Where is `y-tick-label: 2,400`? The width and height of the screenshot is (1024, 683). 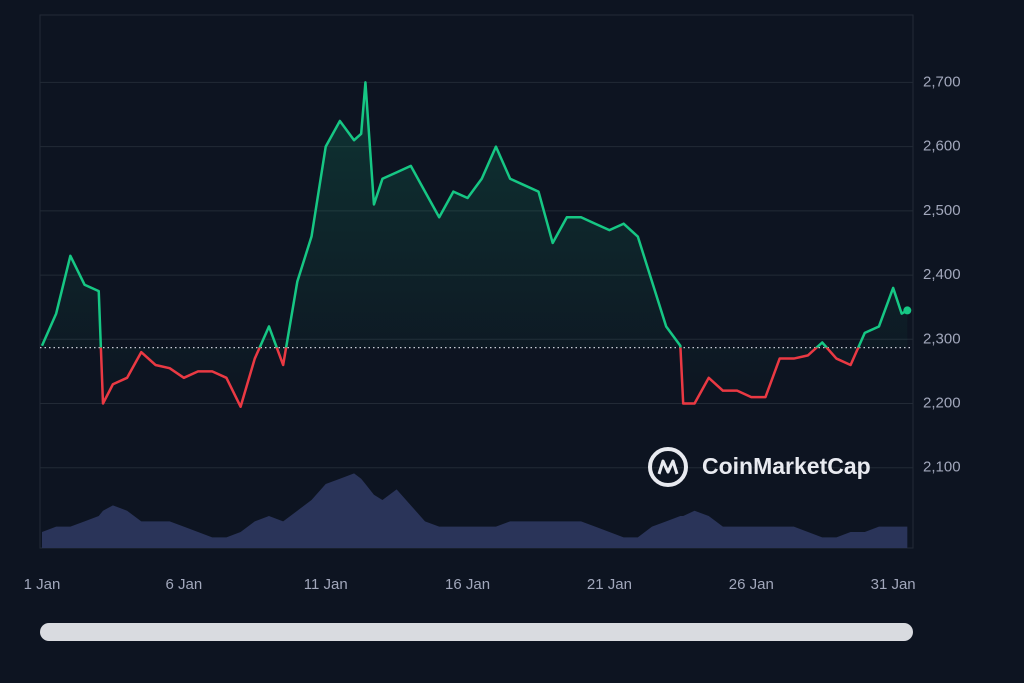 y-tick-label: 2,400 is located at coordinates (942, 274).